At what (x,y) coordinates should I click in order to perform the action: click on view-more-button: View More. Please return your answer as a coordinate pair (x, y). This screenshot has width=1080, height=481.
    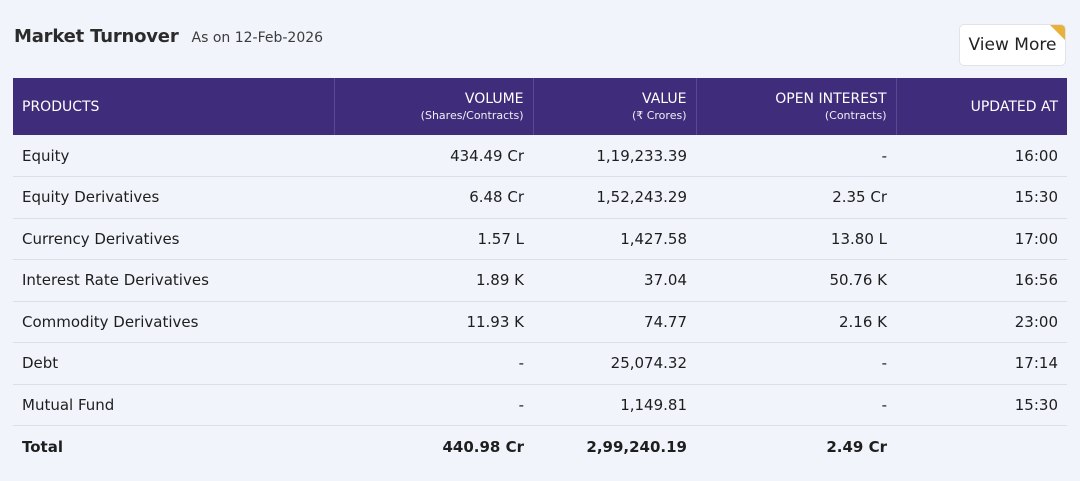
    Looking at the image, I should click on (1012, 45).